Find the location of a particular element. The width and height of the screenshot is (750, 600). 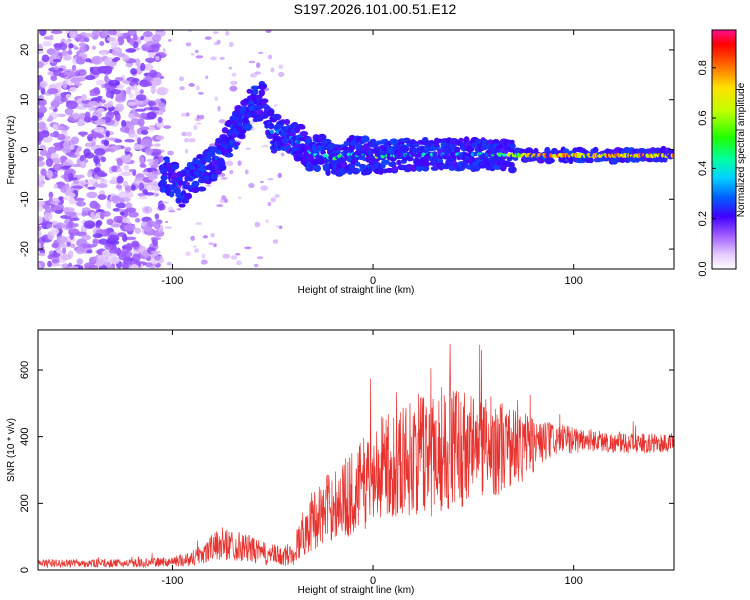

spectrogram-y-tick-label: 0 is located at coordinates (25, 149).